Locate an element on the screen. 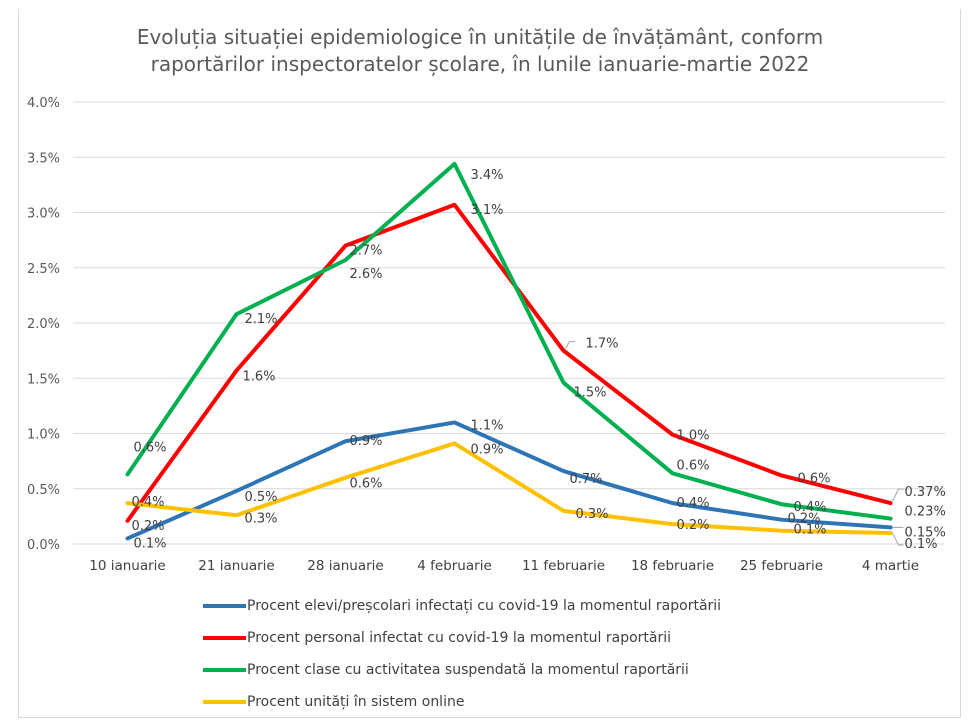 Image resolution: width=972 pixels, height=727 pixels. y-tick-label: 2.5% is located at coordinates (43, 269).